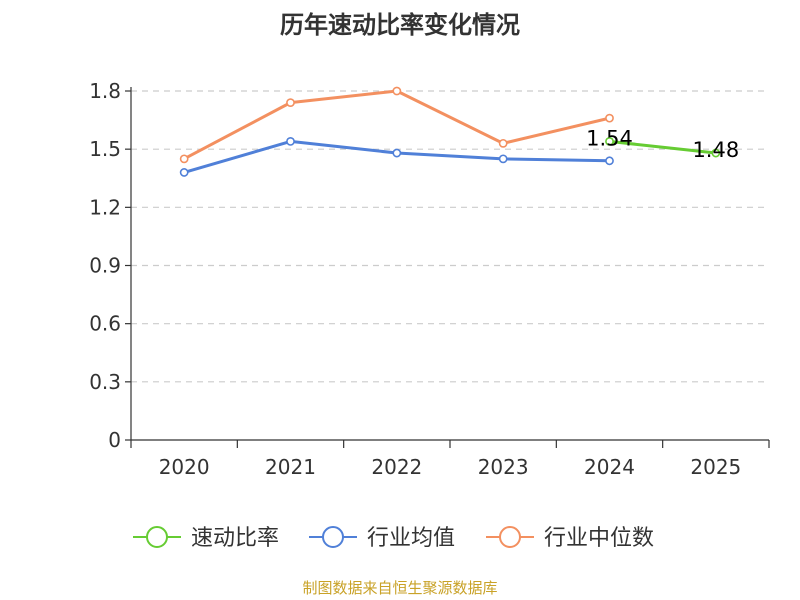  I want to click on legend: 速动比率 行业均值 行业中位数, so click(393, 538).